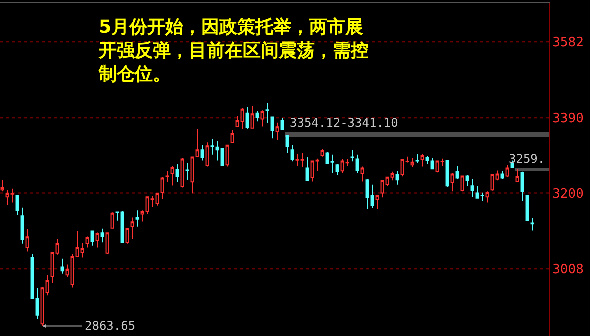 Image resolution: width=590 pixels, height=336 pixels. Describe the element at coordinates (568, 119) in the screenshot. I see `y-tick-label: 3390` at that location.